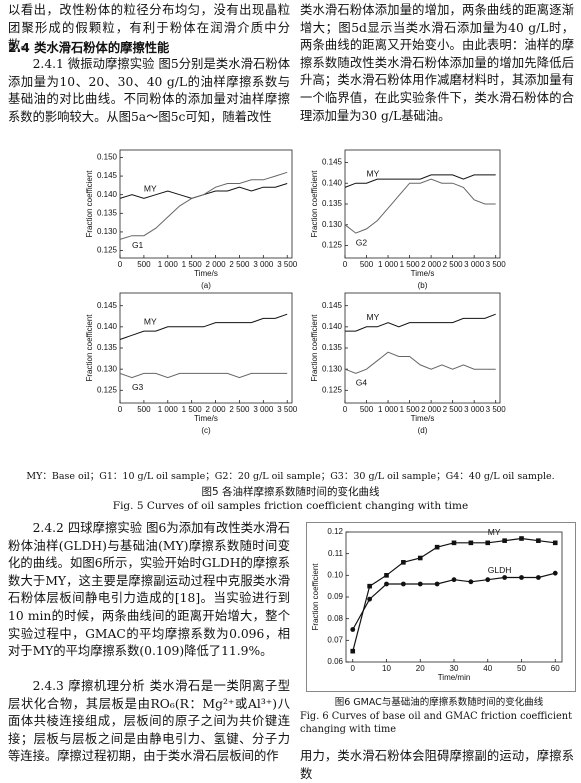  Describe the element at coordinates (335, 639) in the screenshot. I see `y-tick-label: 0.07` at that location.